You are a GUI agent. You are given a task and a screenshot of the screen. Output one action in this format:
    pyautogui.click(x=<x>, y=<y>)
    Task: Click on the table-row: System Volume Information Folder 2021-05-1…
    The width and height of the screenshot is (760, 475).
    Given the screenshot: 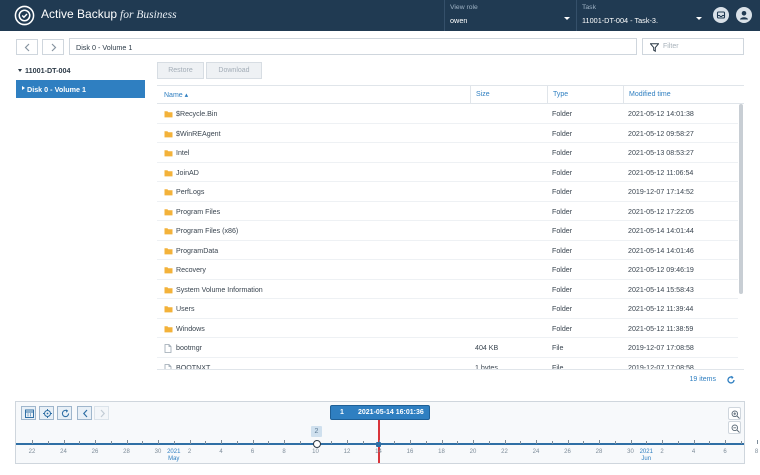 What is the action you would take?
    pyautogui.click(x=447, y=289)
    